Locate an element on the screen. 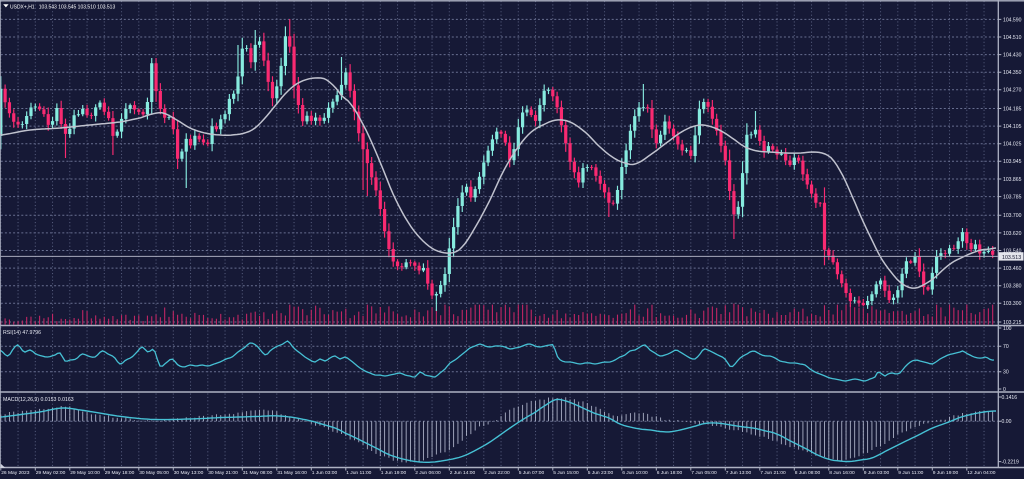 Image resolution: width=1024 pixels, height=479 pixels. svg-text: 104.510 is located at coordinates (1012, 38).